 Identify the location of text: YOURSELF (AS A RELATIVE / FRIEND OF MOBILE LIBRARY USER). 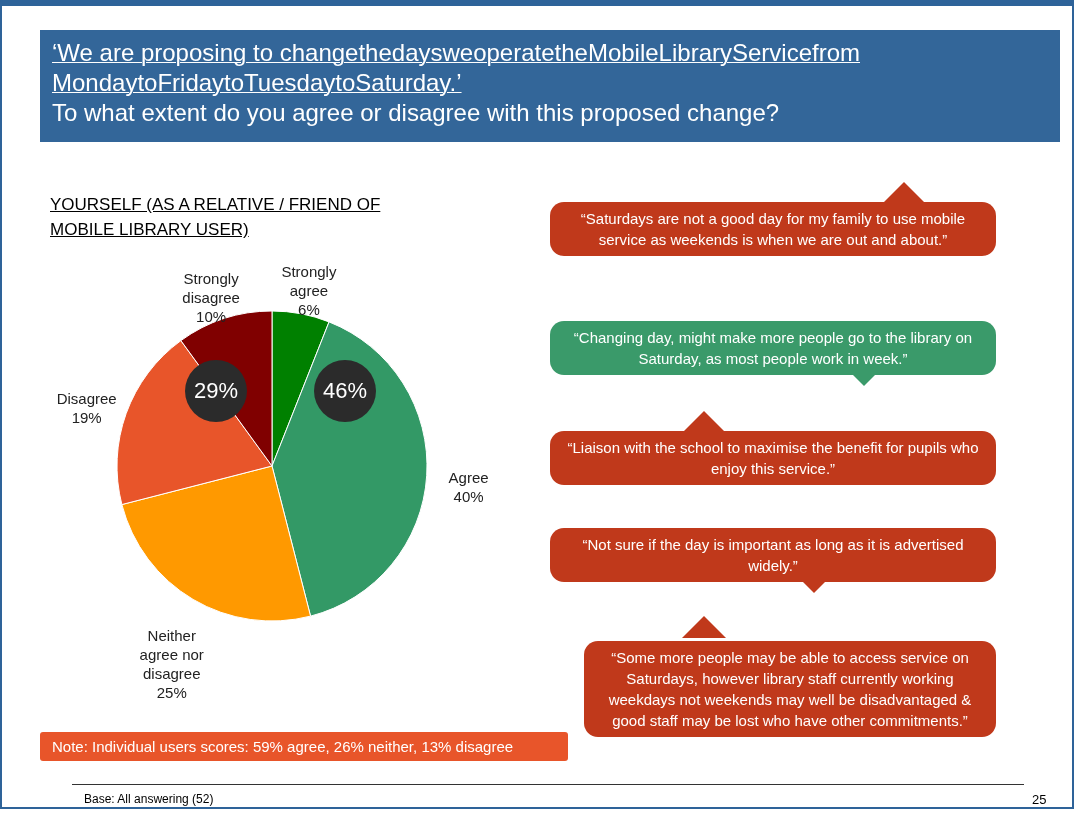
(216, 217).